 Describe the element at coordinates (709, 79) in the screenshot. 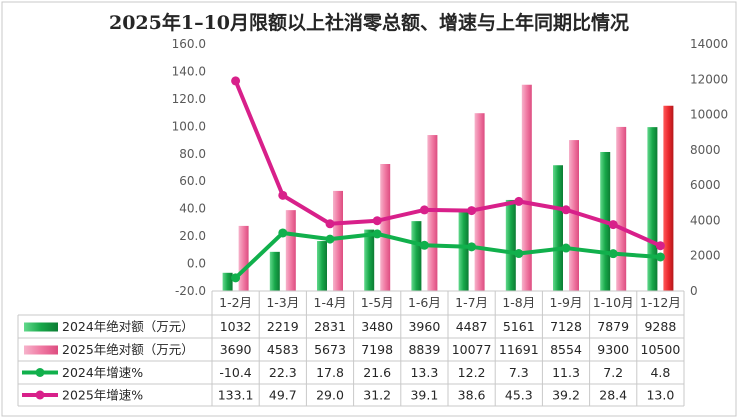

I see `right-axis-tick-label: 12000` at that location.